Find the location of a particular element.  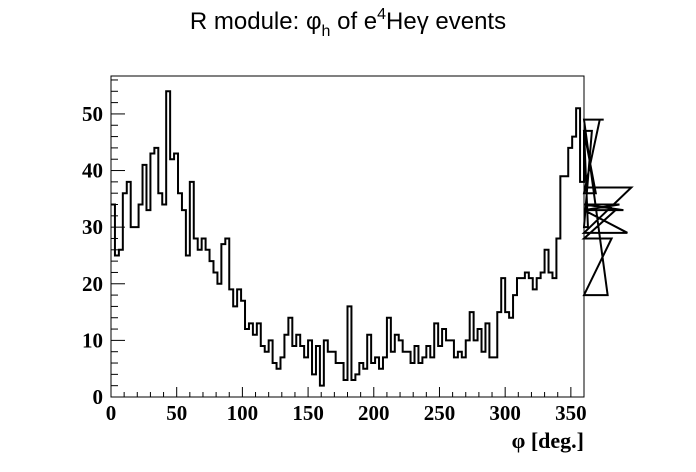

x-tick-label: 200 is located at coordinates (374, 413).